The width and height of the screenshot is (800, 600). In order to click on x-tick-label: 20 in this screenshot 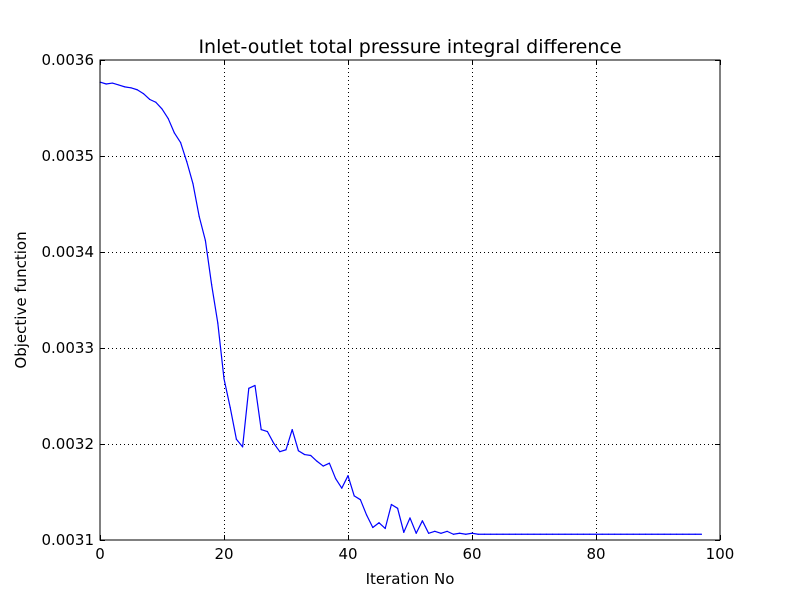, I will do `click(223, 554)`.